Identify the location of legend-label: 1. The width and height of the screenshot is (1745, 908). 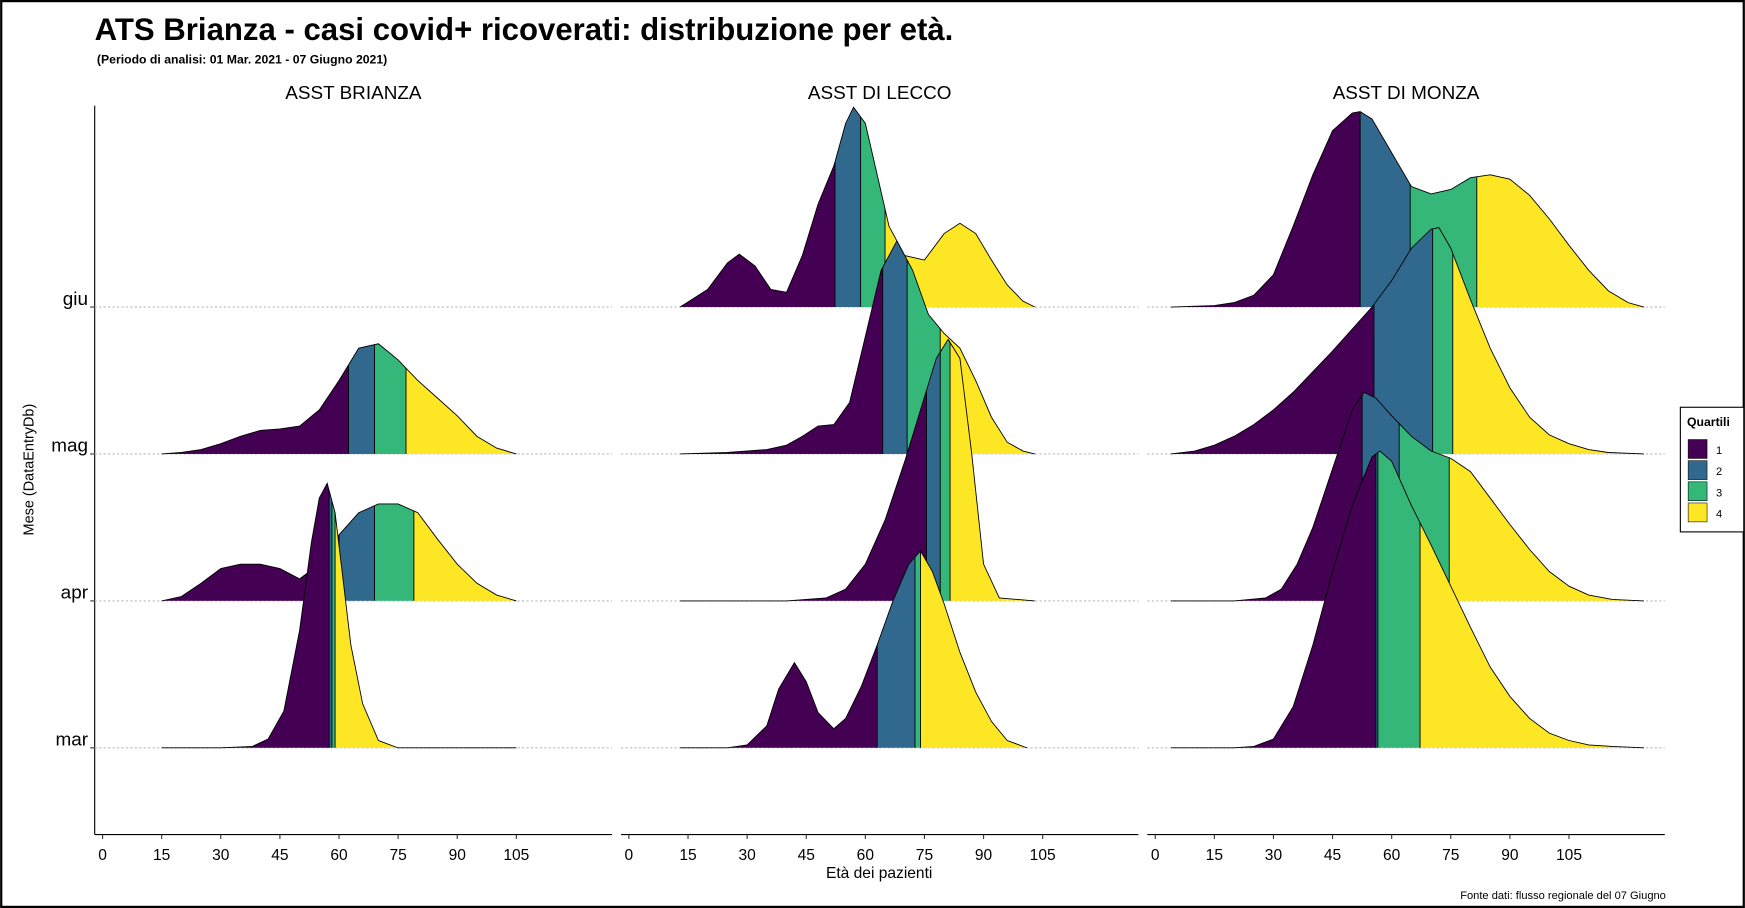
(1719, 451).